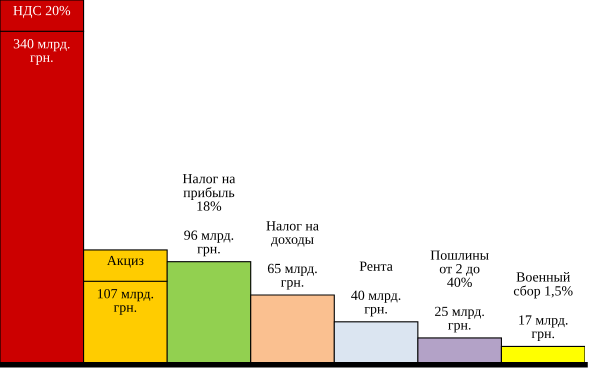 The height and width of the screenshot is (376, 600). I want to click on data-label: 17 млрд. грн., so click(543, 328).